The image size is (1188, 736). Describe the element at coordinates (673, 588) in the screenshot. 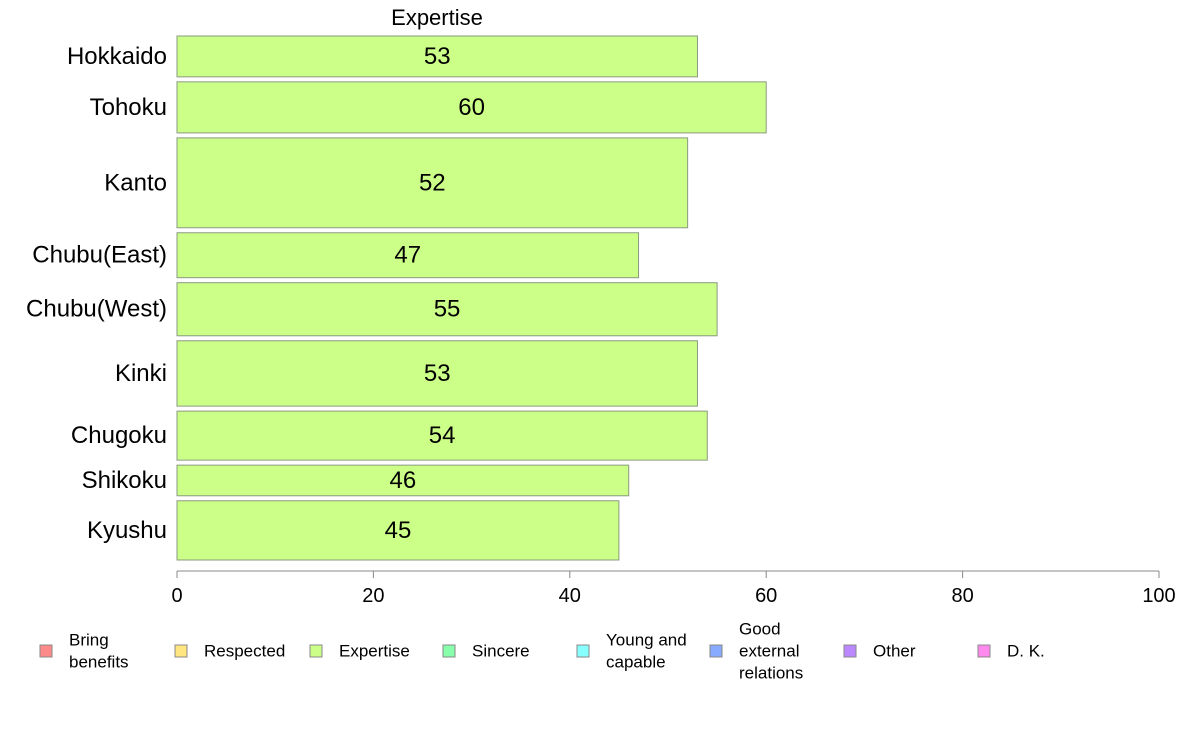

I see `x-axis: 0 20 40 60 80 100` at that location.